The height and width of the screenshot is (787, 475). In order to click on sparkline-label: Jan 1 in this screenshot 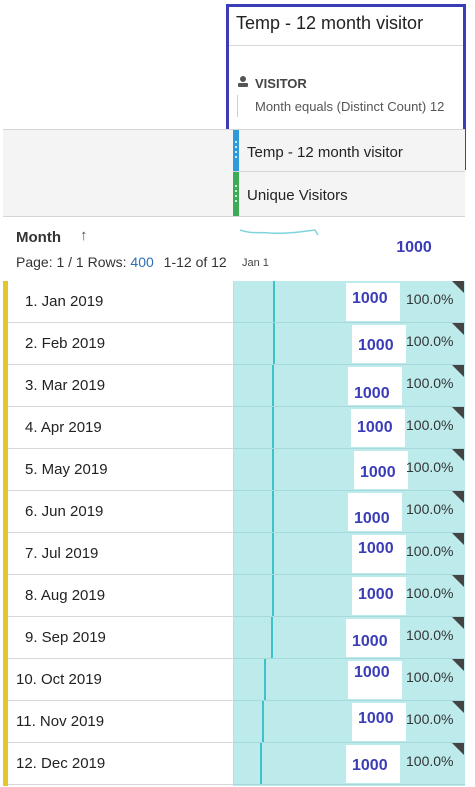, I will do `click(255, 263)`.